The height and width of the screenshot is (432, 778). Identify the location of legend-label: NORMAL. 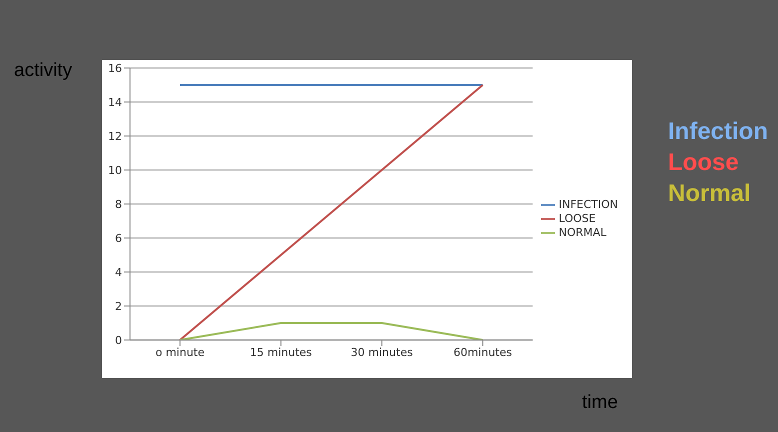
(582, 233).